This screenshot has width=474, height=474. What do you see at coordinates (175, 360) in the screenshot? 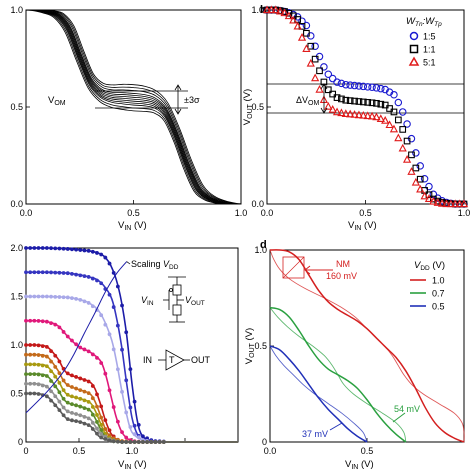
I see `gate-triangle` at bounding box center [175, 360].